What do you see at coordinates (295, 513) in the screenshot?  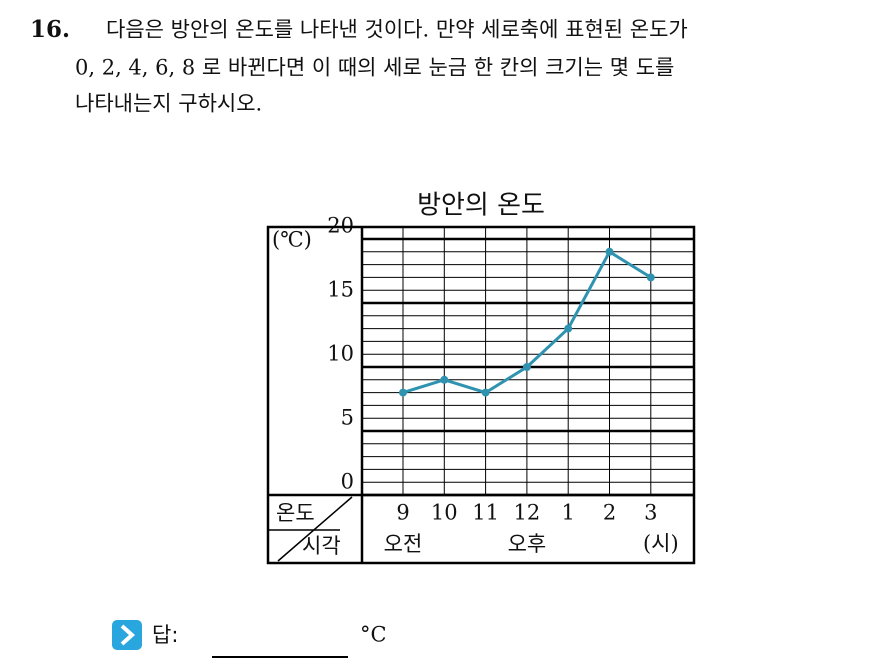 I see `corner-top: 온도` at bounding box center [295, 513].